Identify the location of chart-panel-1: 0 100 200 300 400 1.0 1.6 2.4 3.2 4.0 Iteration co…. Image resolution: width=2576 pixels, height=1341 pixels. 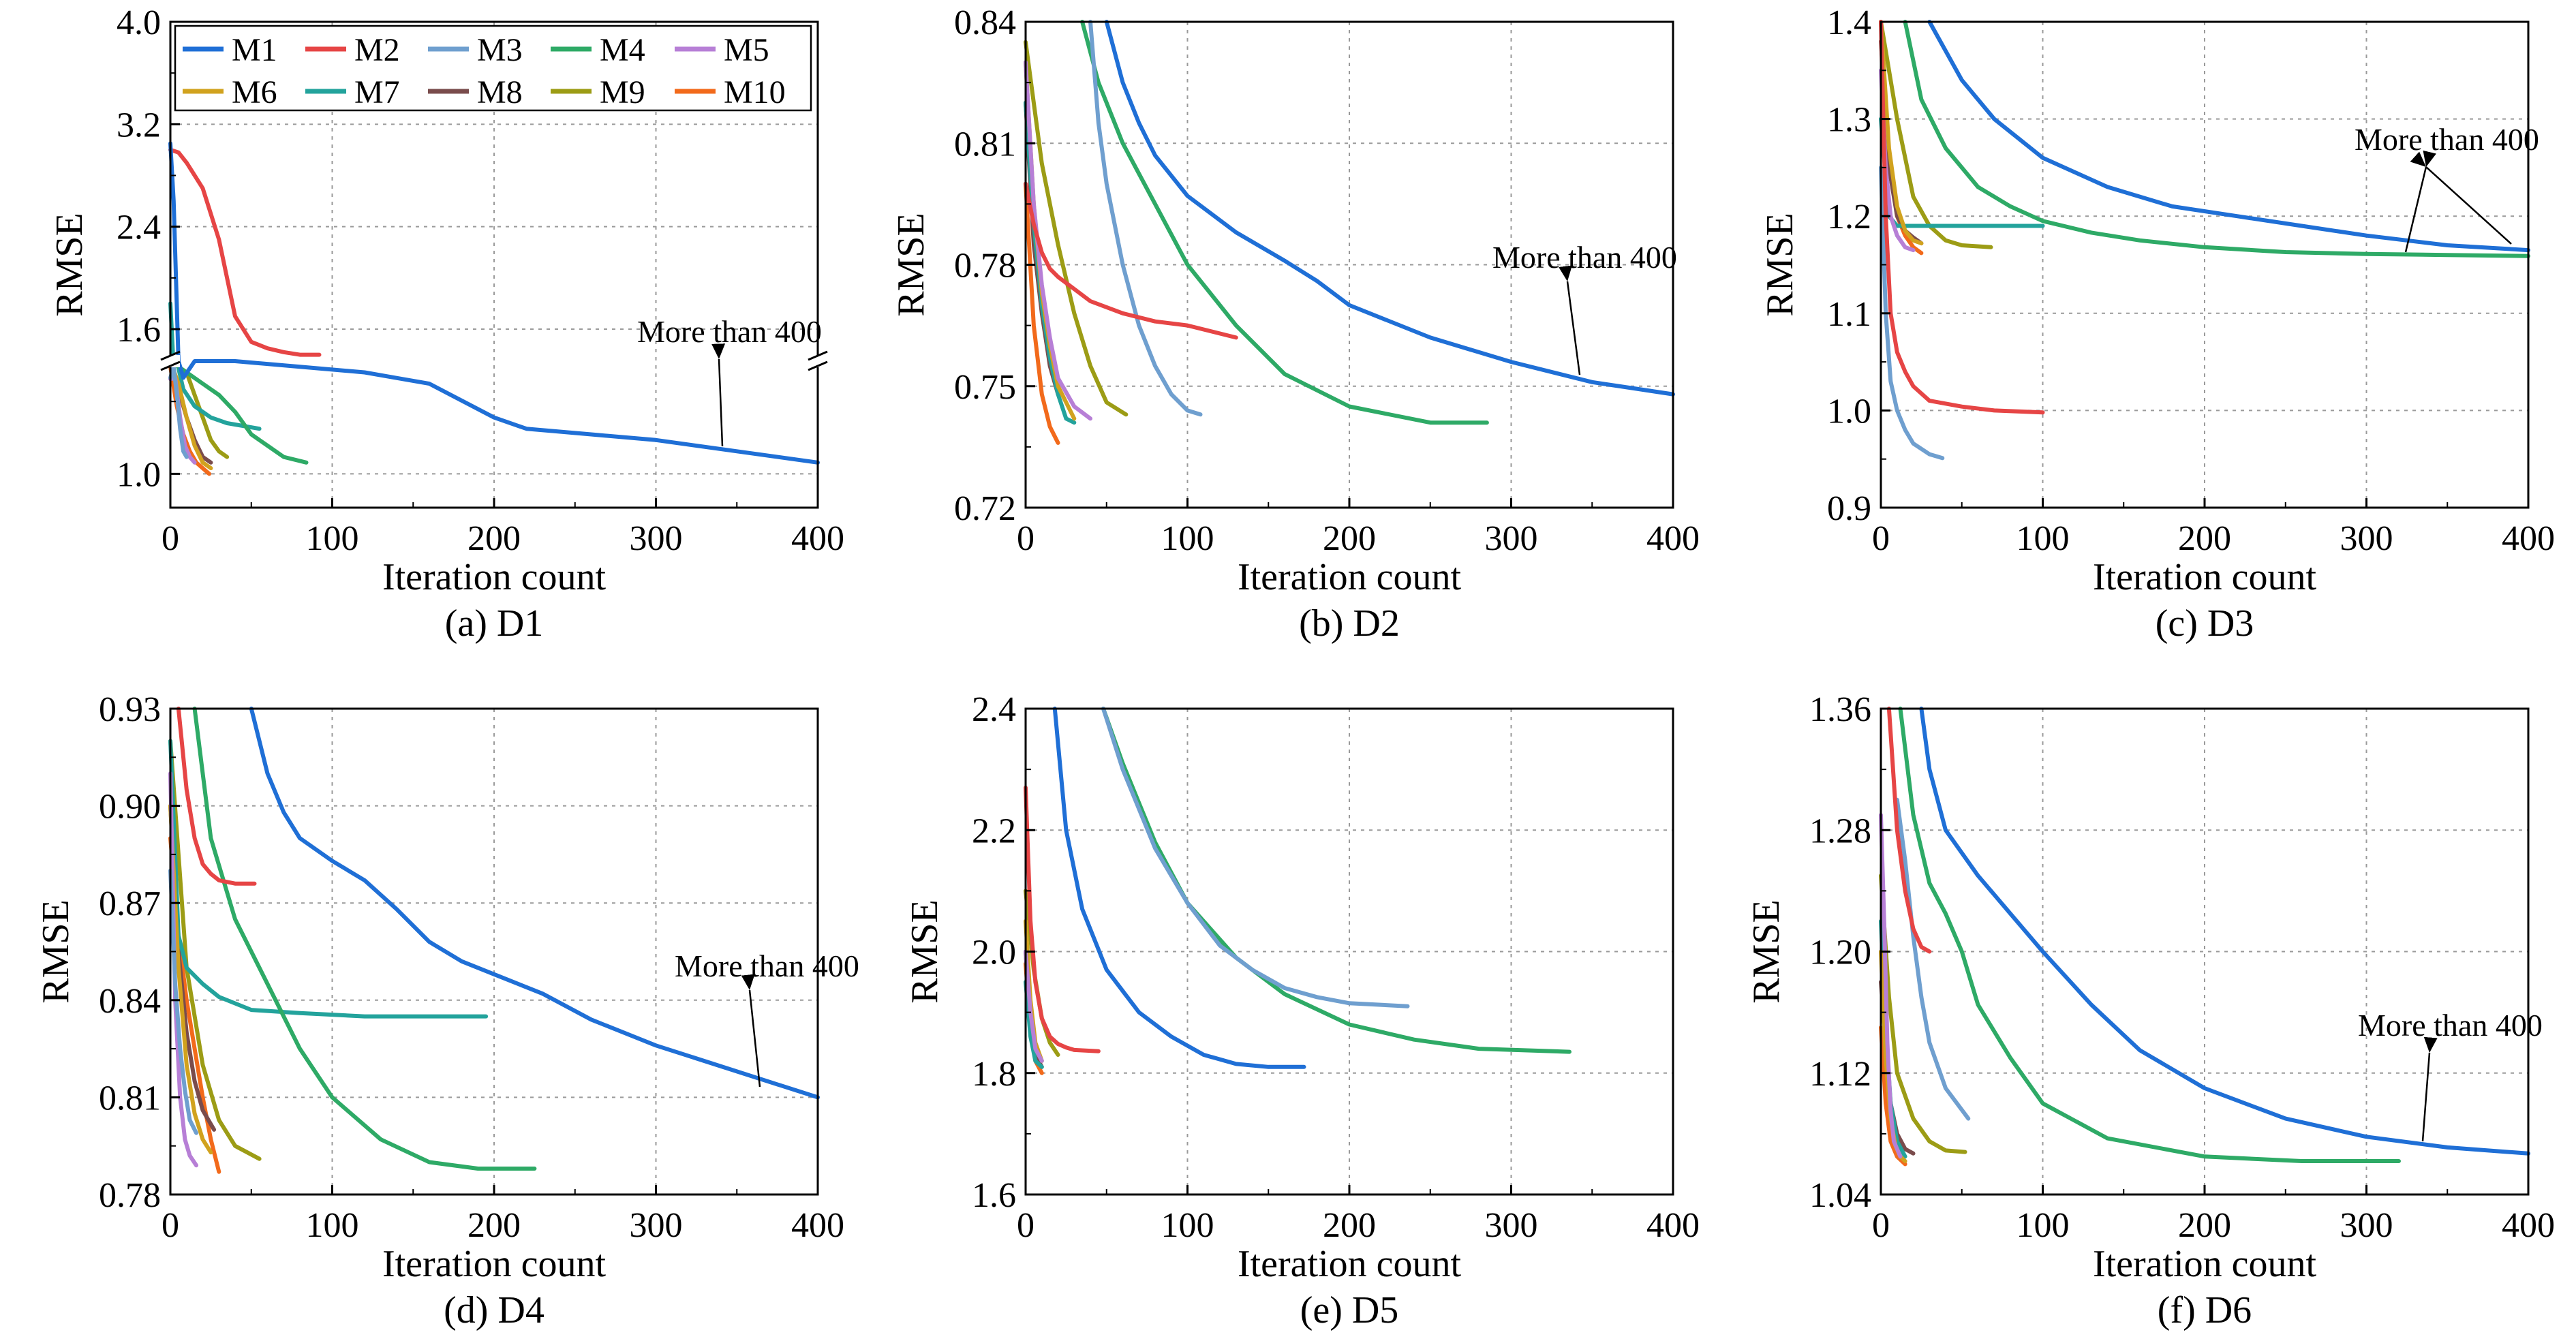
(446, 324).